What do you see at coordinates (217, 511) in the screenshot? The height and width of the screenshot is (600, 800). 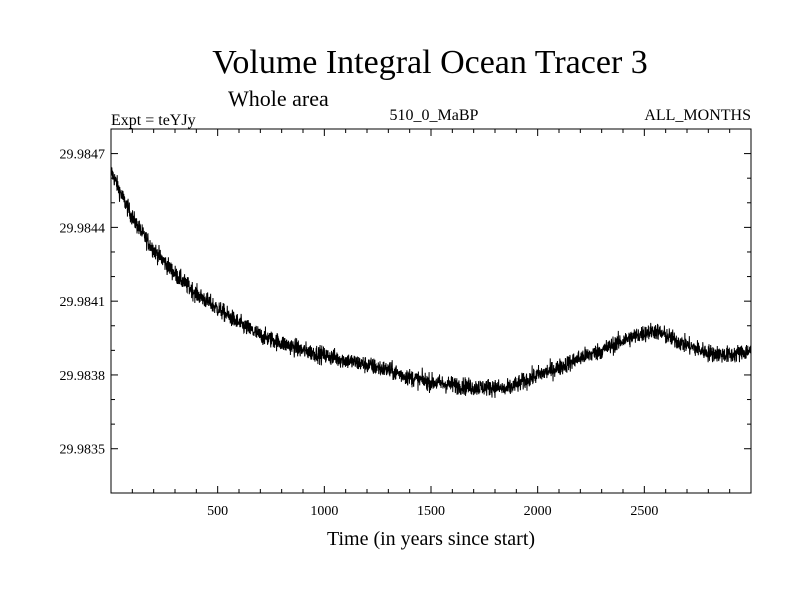 I see `x-tick-label: 500` at bounding box center [217, 511].